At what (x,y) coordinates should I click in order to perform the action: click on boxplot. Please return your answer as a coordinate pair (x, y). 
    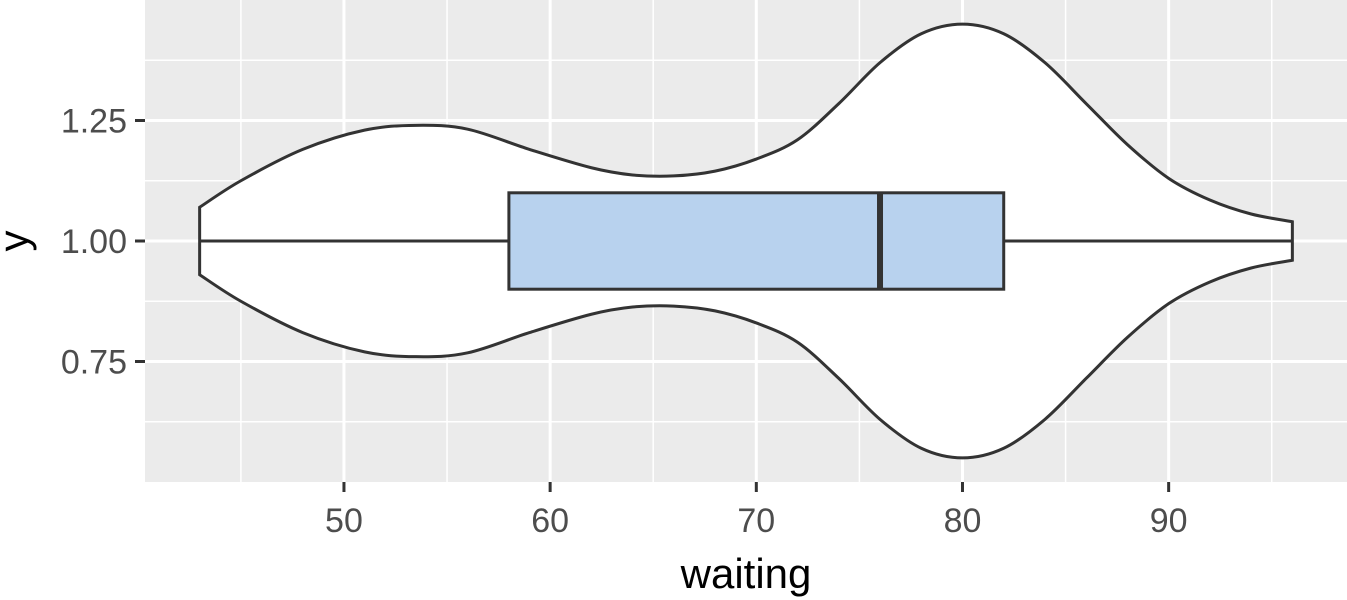
    Looking at the image, I should click on (746, 241).